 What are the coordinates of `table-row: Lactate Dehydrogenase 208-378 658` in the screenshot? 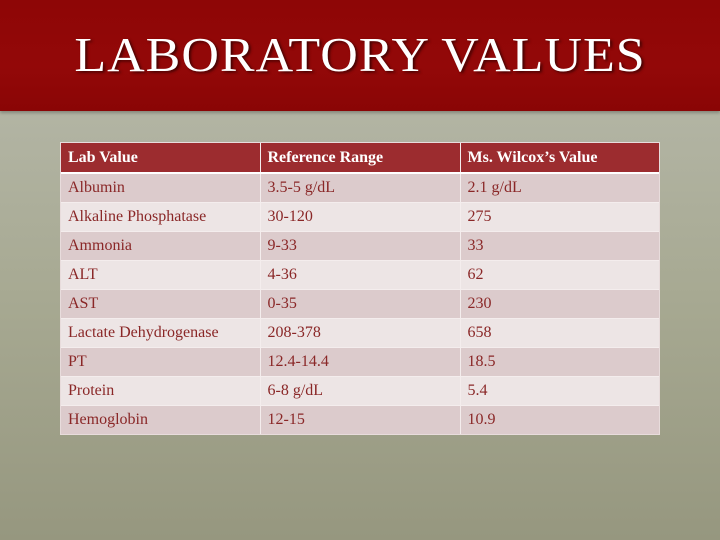 It's located at (360, 333).